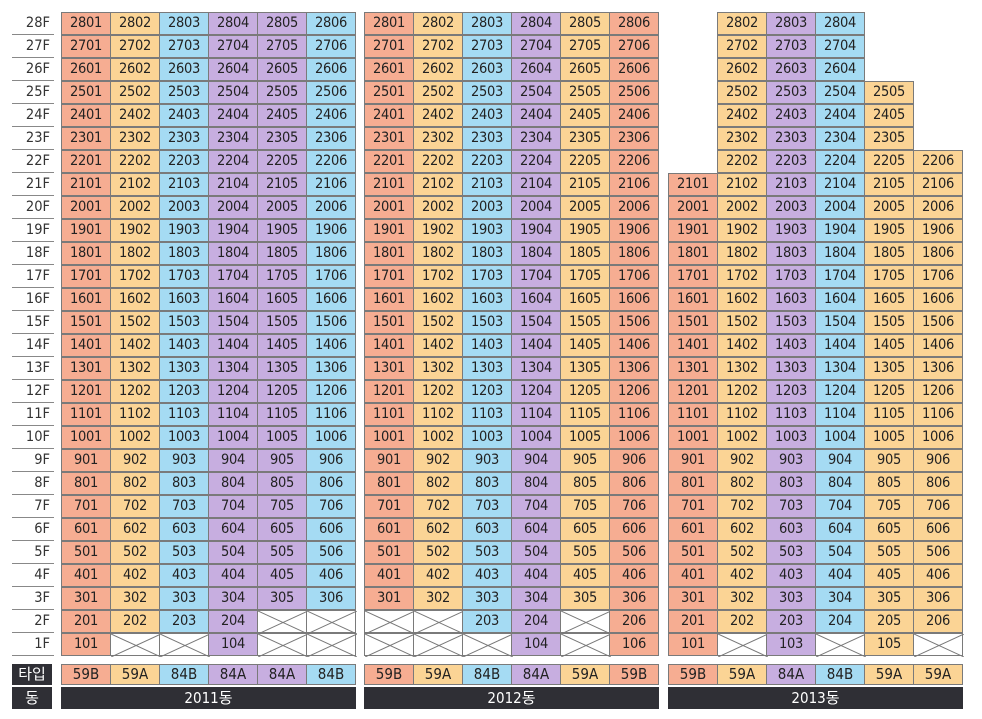 This screenshot has height=719, width=982. What do you see at coordinates (634, 644) in the screenshot?
I see `unit-cell: 106` at bounding box center [634, 644].